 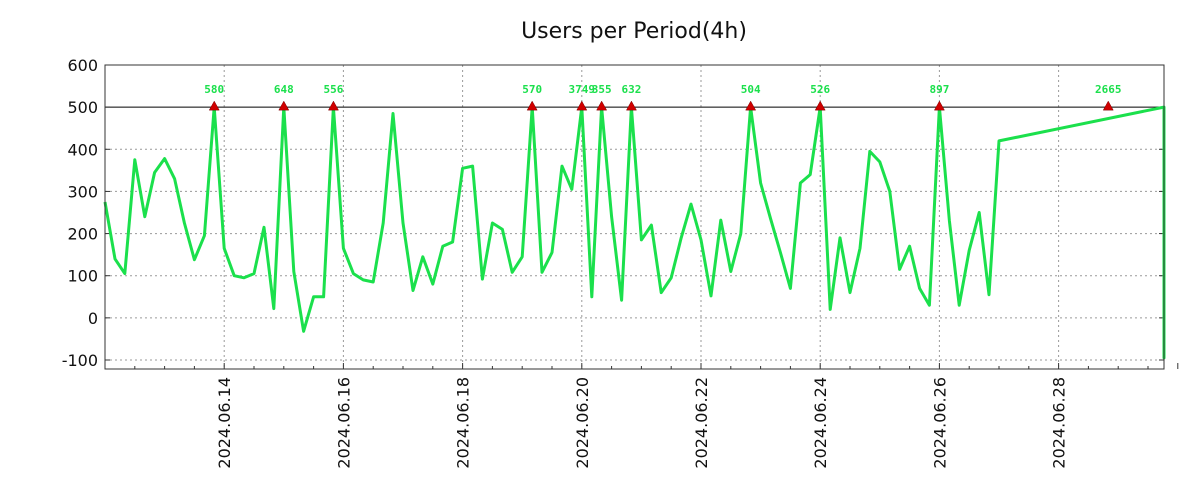 I want to click on peak-label: 632, so click(x=632, y=89).